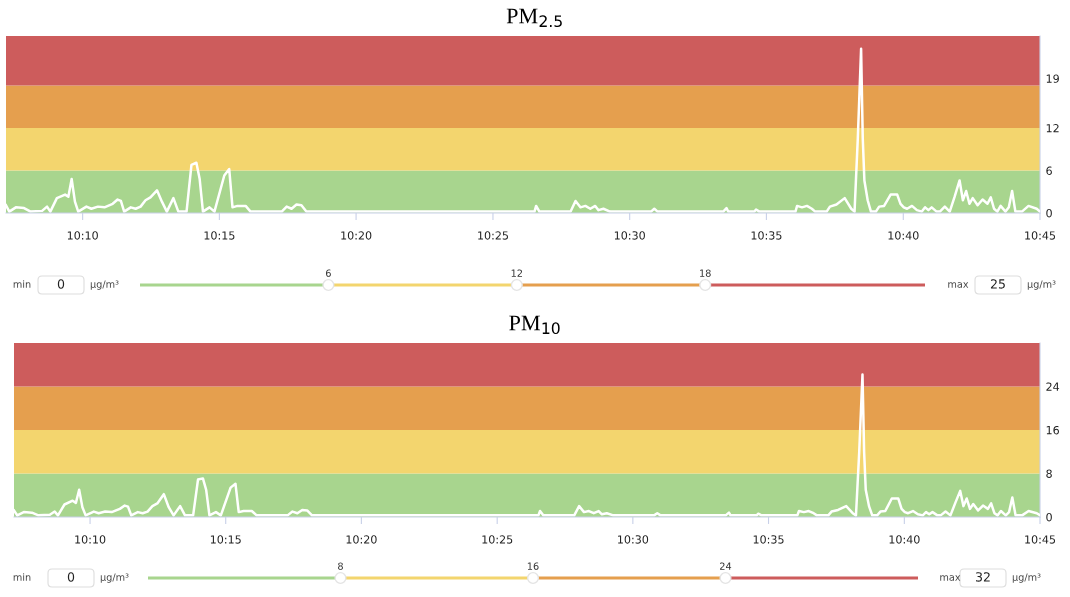 This screenshot has width=1070, height=597. What do you see at coordinates (997, 284) in the screenshot?
I see `text: 25` at bounding box center [997, 284].